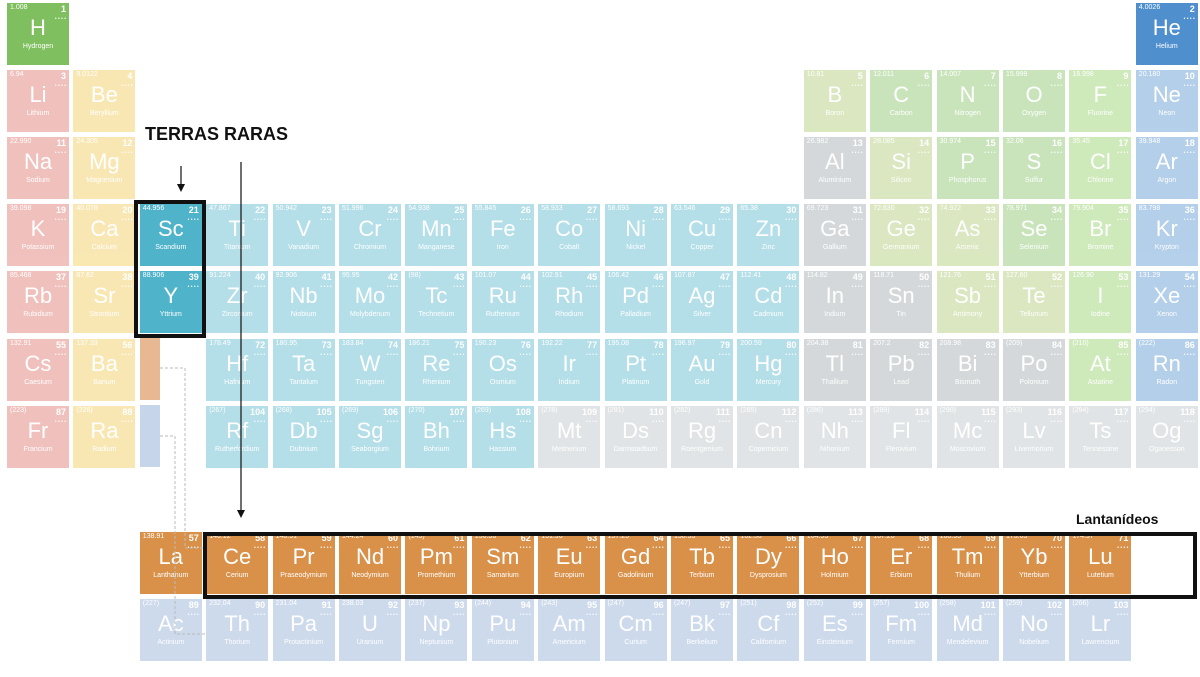  I want to click on element-cell-ag: 107.87 47 Ag Silver • • • •, so click(702, 302).